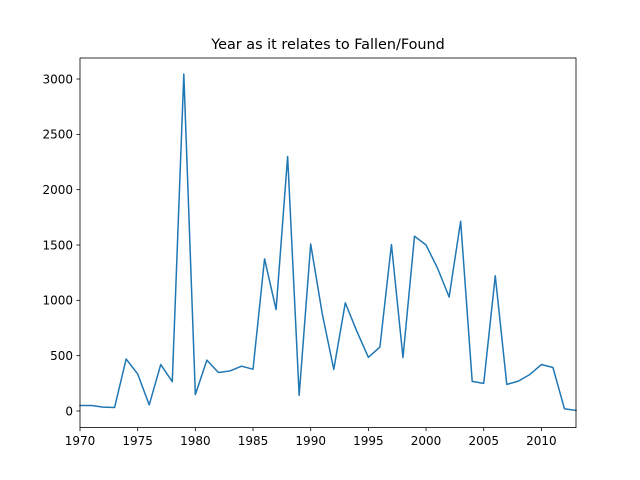  Describe the element at coordinates (426, 441) in the screenshot. I see `x-tick-label: 2000` at that location.